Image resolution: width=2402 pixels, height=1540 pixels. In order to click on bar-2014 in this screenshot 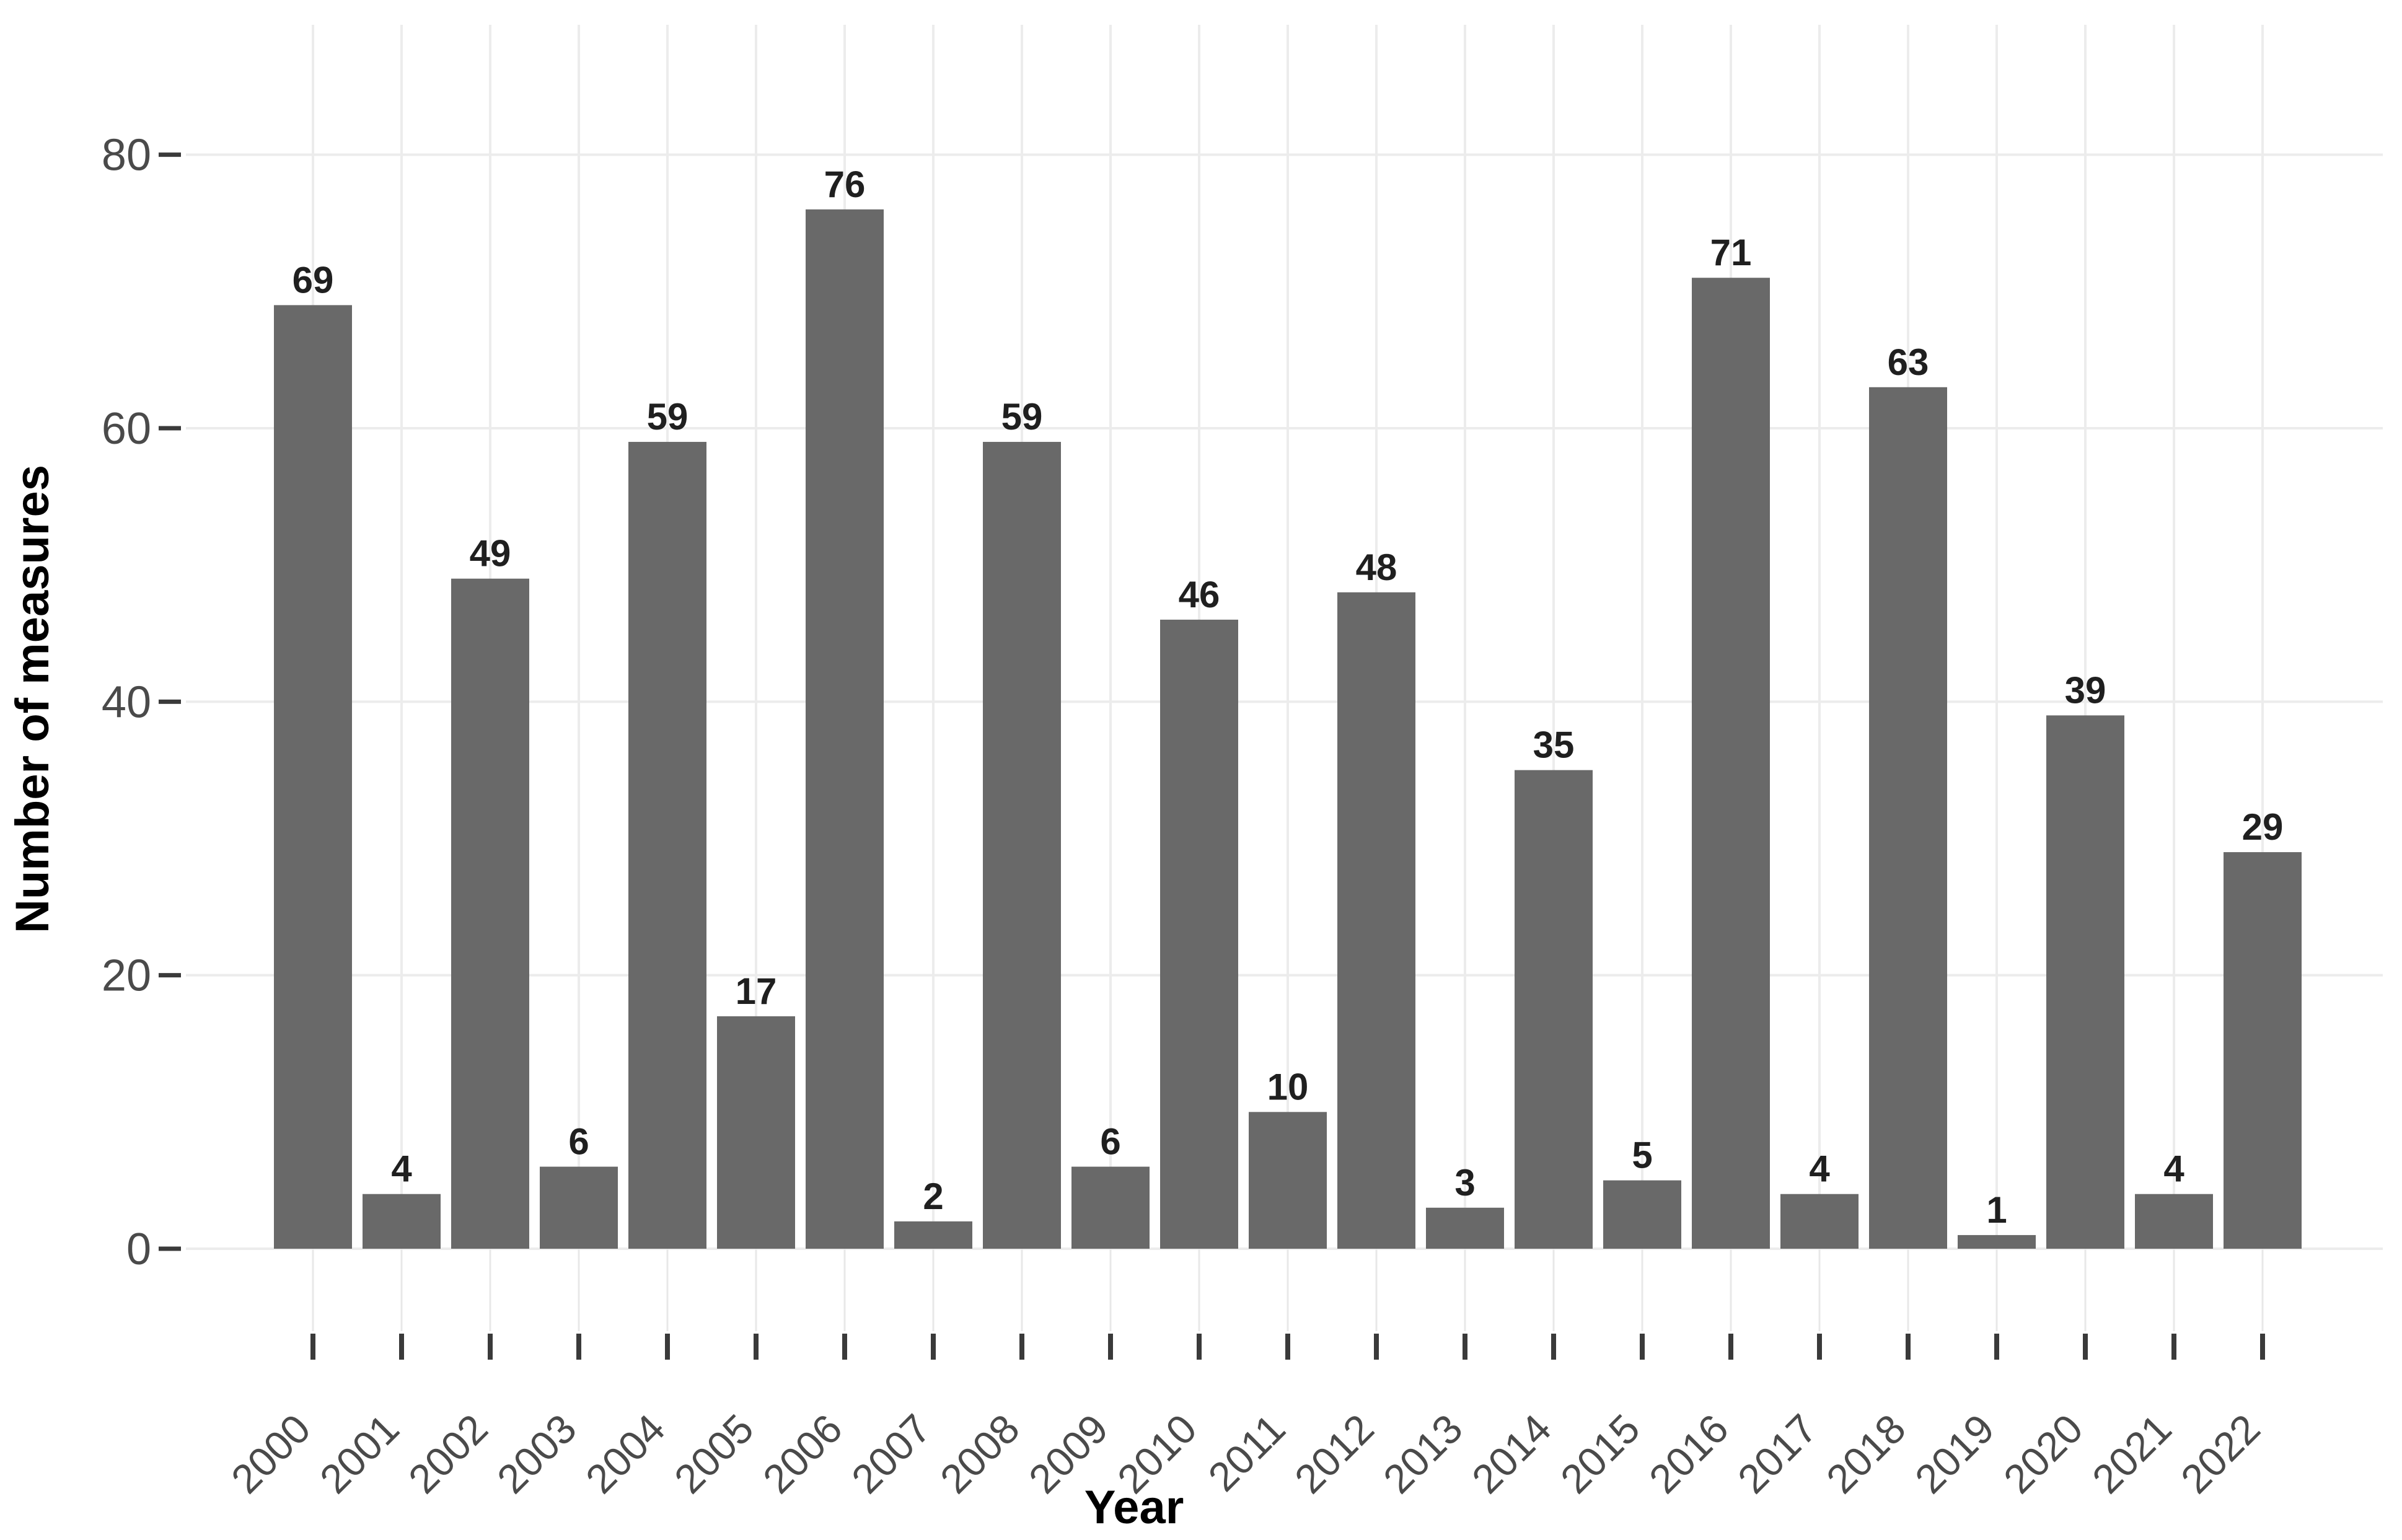, I will do `click(1554, 1009)`.